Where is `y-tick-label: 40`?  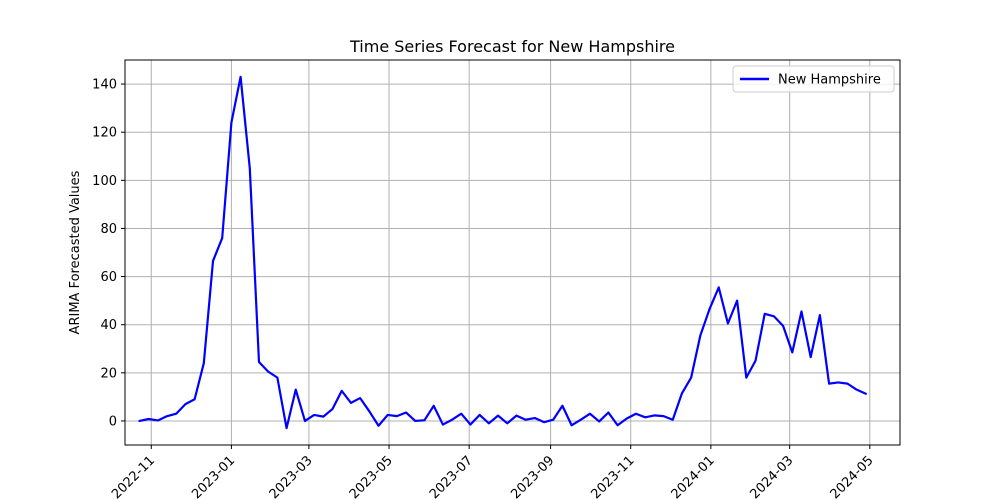
y-tick-label: 40 is located at coordinates (108, 325).